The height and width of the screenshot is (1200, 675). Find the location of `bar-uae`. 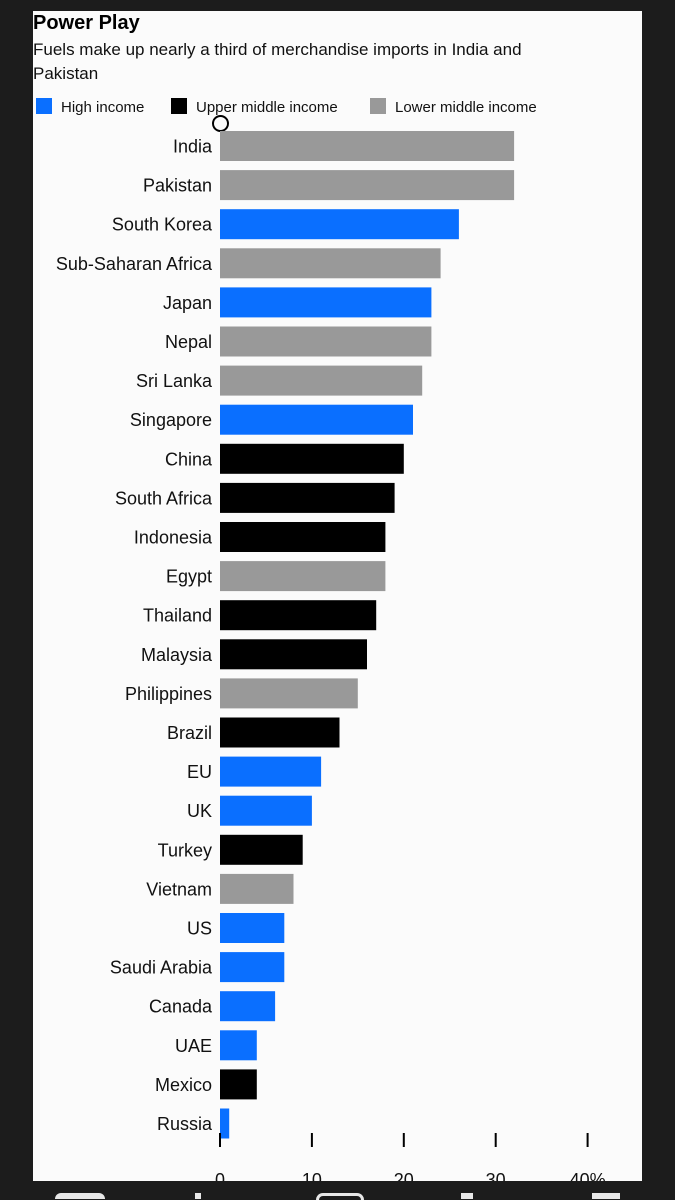

bar-uae is located at coordinates (238, 1045).